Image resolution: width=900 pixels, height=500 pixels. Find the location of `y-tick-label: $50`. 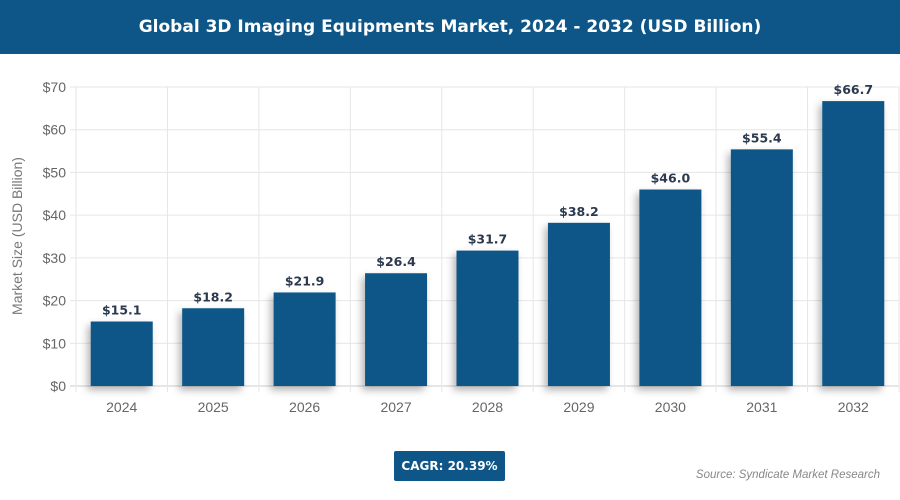

y-tick-label: $50 is located at coordinates (55, 172).